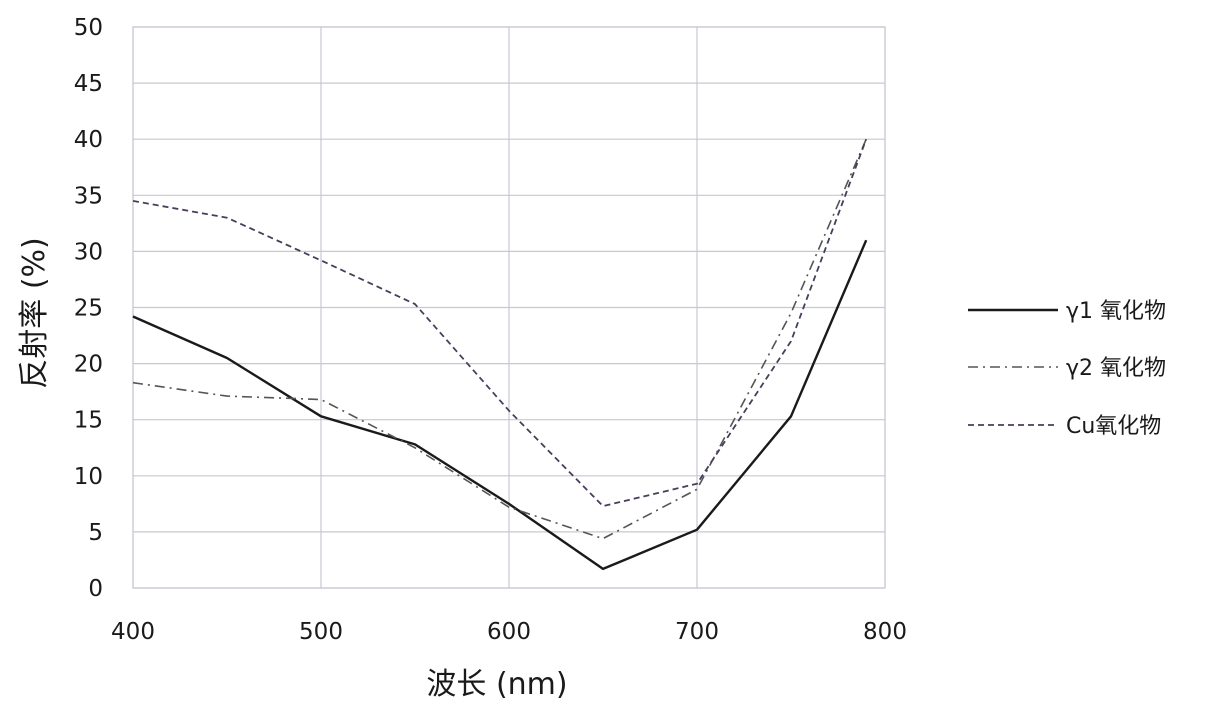  Describe the element at coordinates (321, 632) in the screenshot. I see `x-tick-label: 500` at that location.